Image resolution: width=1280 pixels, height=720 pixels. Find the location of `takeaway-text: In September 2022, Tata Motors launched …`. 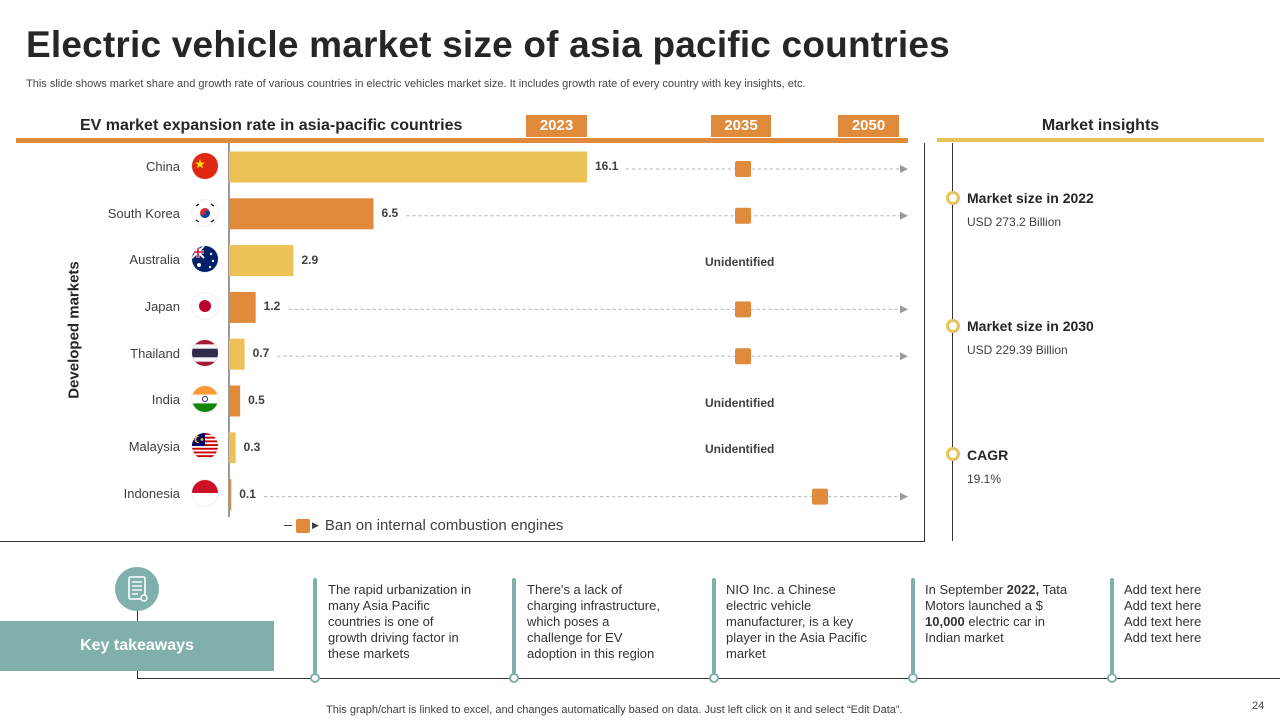

takeaway-text: In September 2022, Tata Motors launched … is located at coordinates (1007, 614).